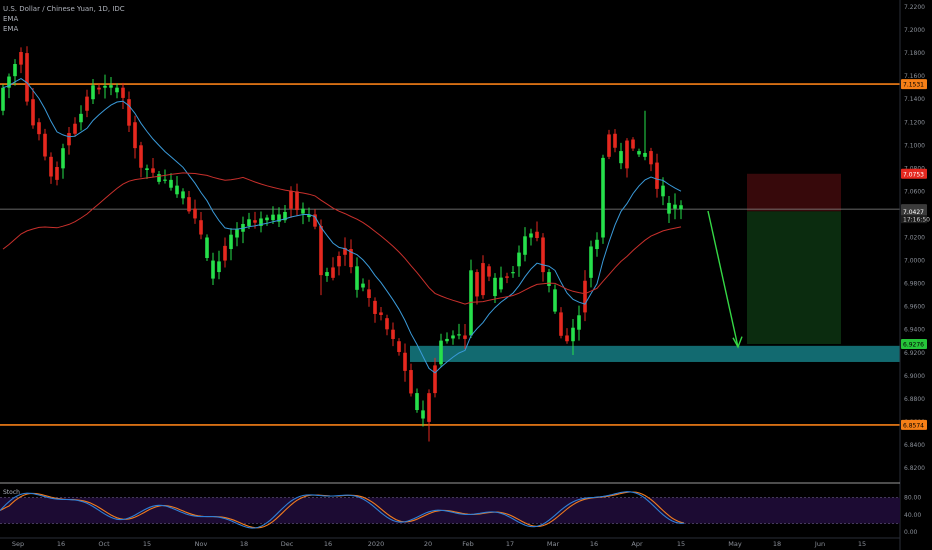 The width and height of the screenshot is (932, 550). I want to click on ema-indicator-2: EMA, so click(11, 29).